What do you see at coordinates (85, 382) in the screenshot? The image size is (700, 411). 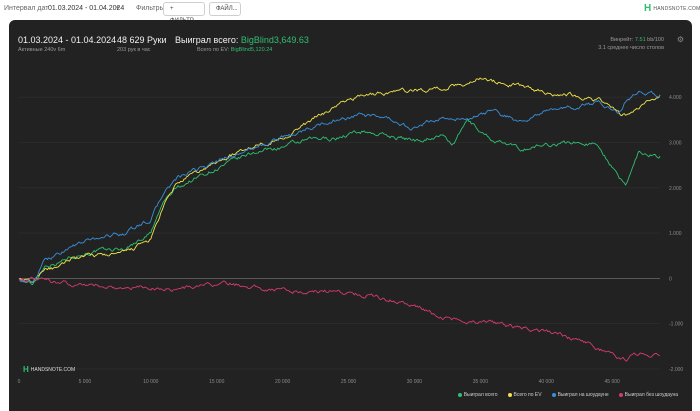 I see `x-tick-label: 5 000` at bounding box center [85, 382].